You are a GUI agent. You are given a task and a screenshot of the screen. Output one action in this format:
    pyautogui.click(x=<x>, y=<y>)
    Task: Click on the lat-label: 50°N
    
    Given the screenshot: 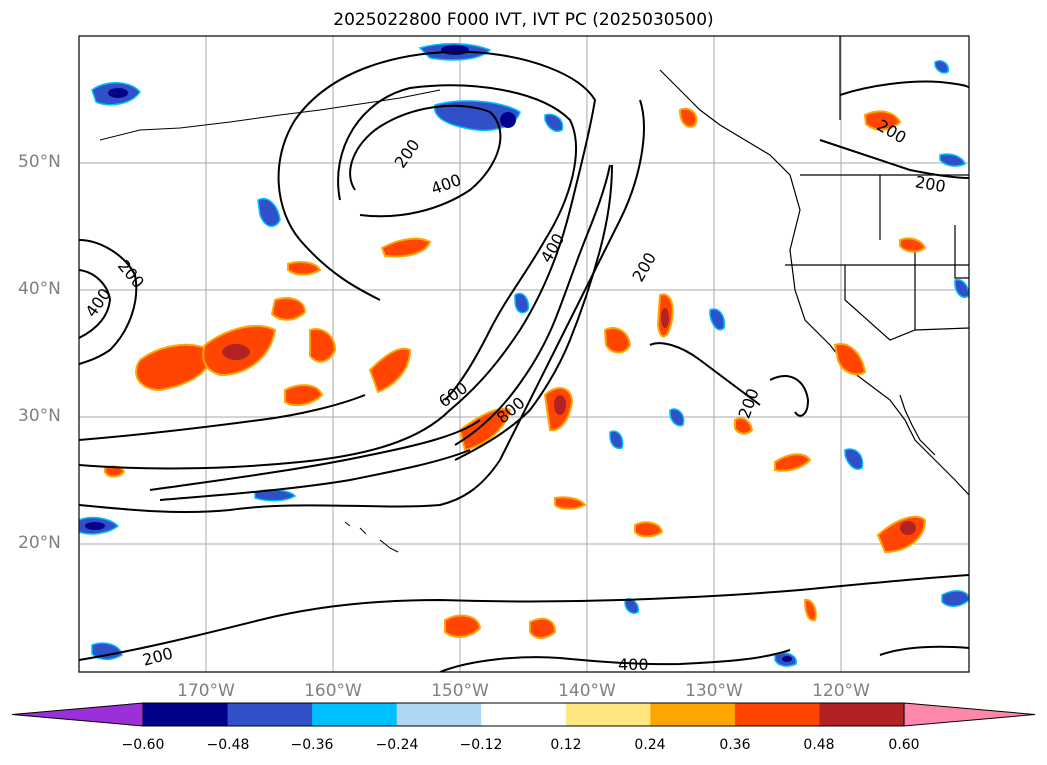 What is the action you would take?
    pyautogui.click(x=39, y=162)
    